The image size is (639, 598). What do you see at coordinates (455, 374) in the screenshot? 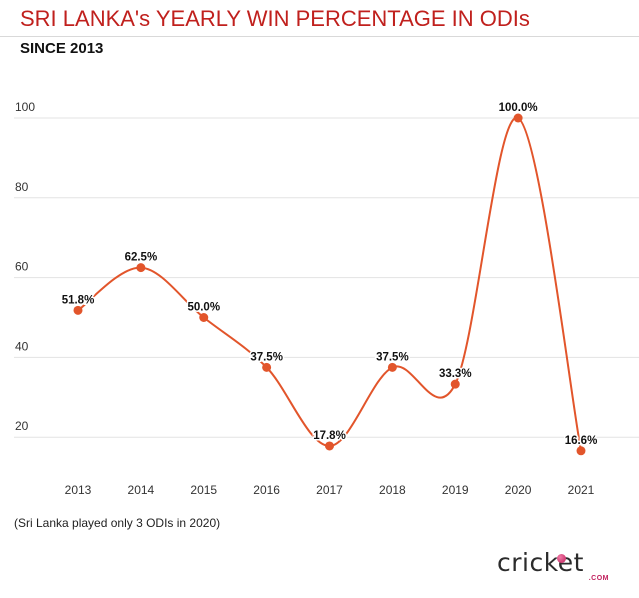
I see `data-label-2019: 33.3%` at bounding box center [455, 374].